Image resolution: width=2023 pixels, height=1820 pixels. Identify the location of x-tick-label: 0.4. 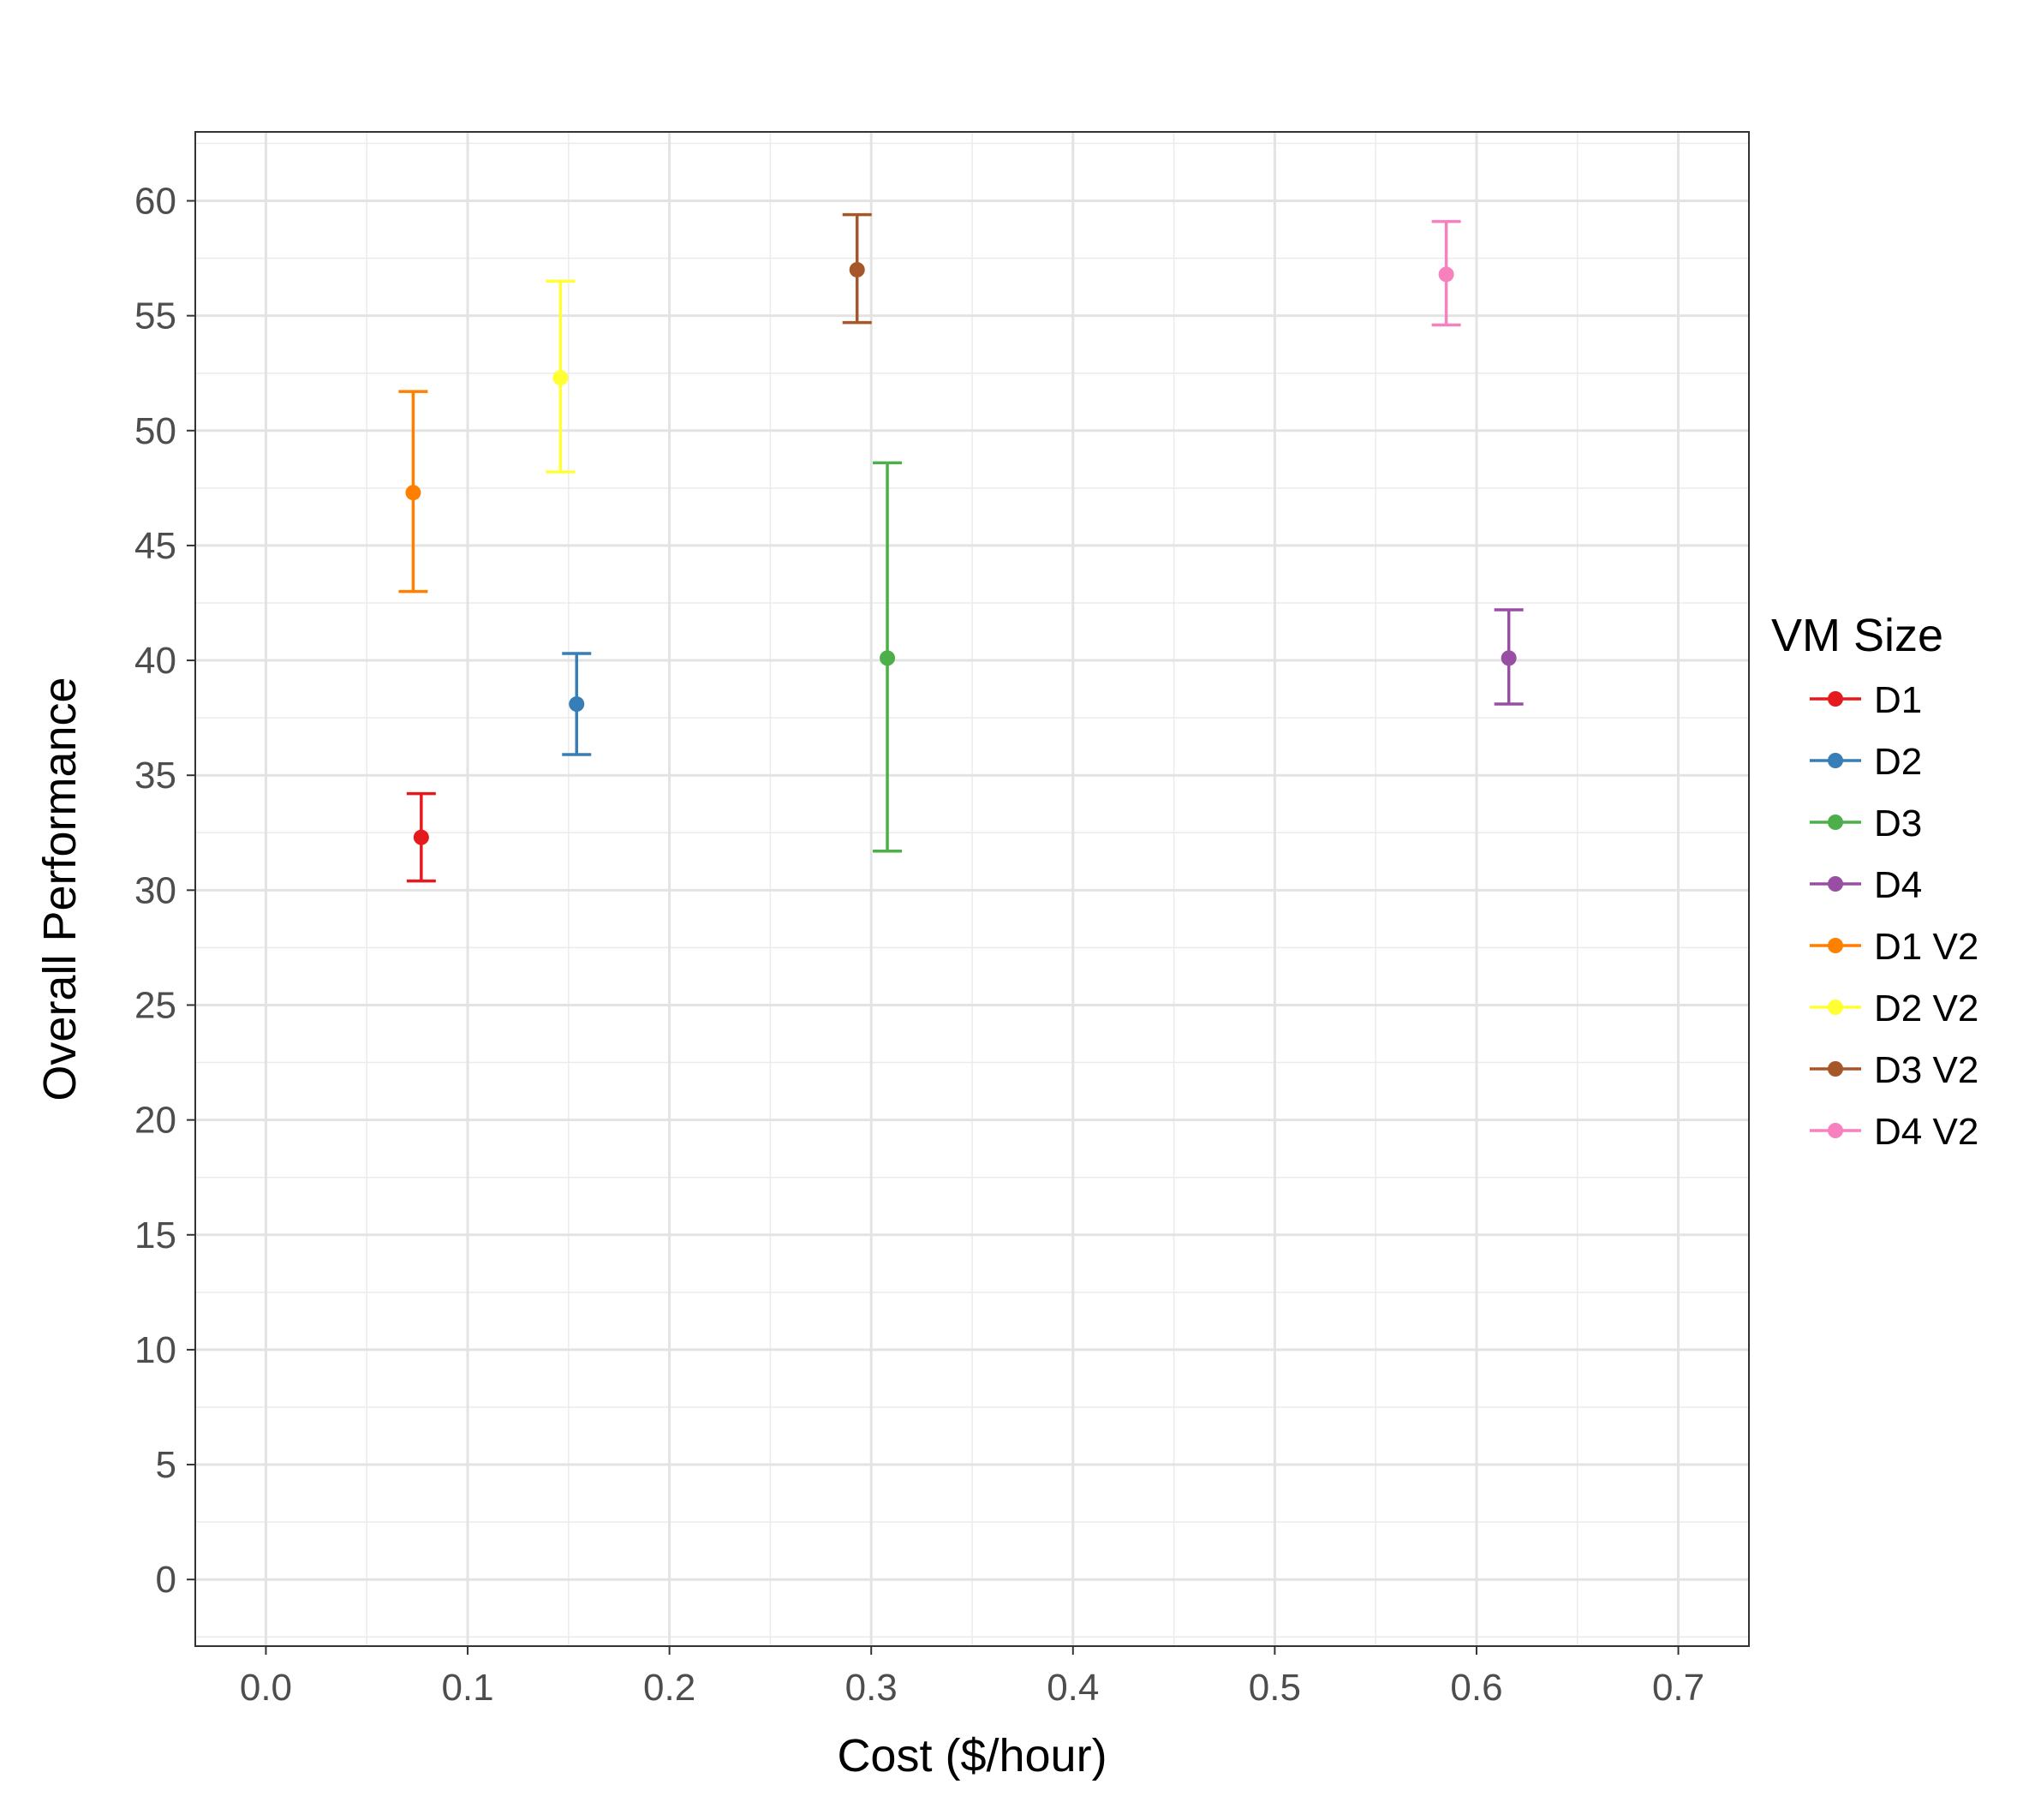
(1073, 1688).